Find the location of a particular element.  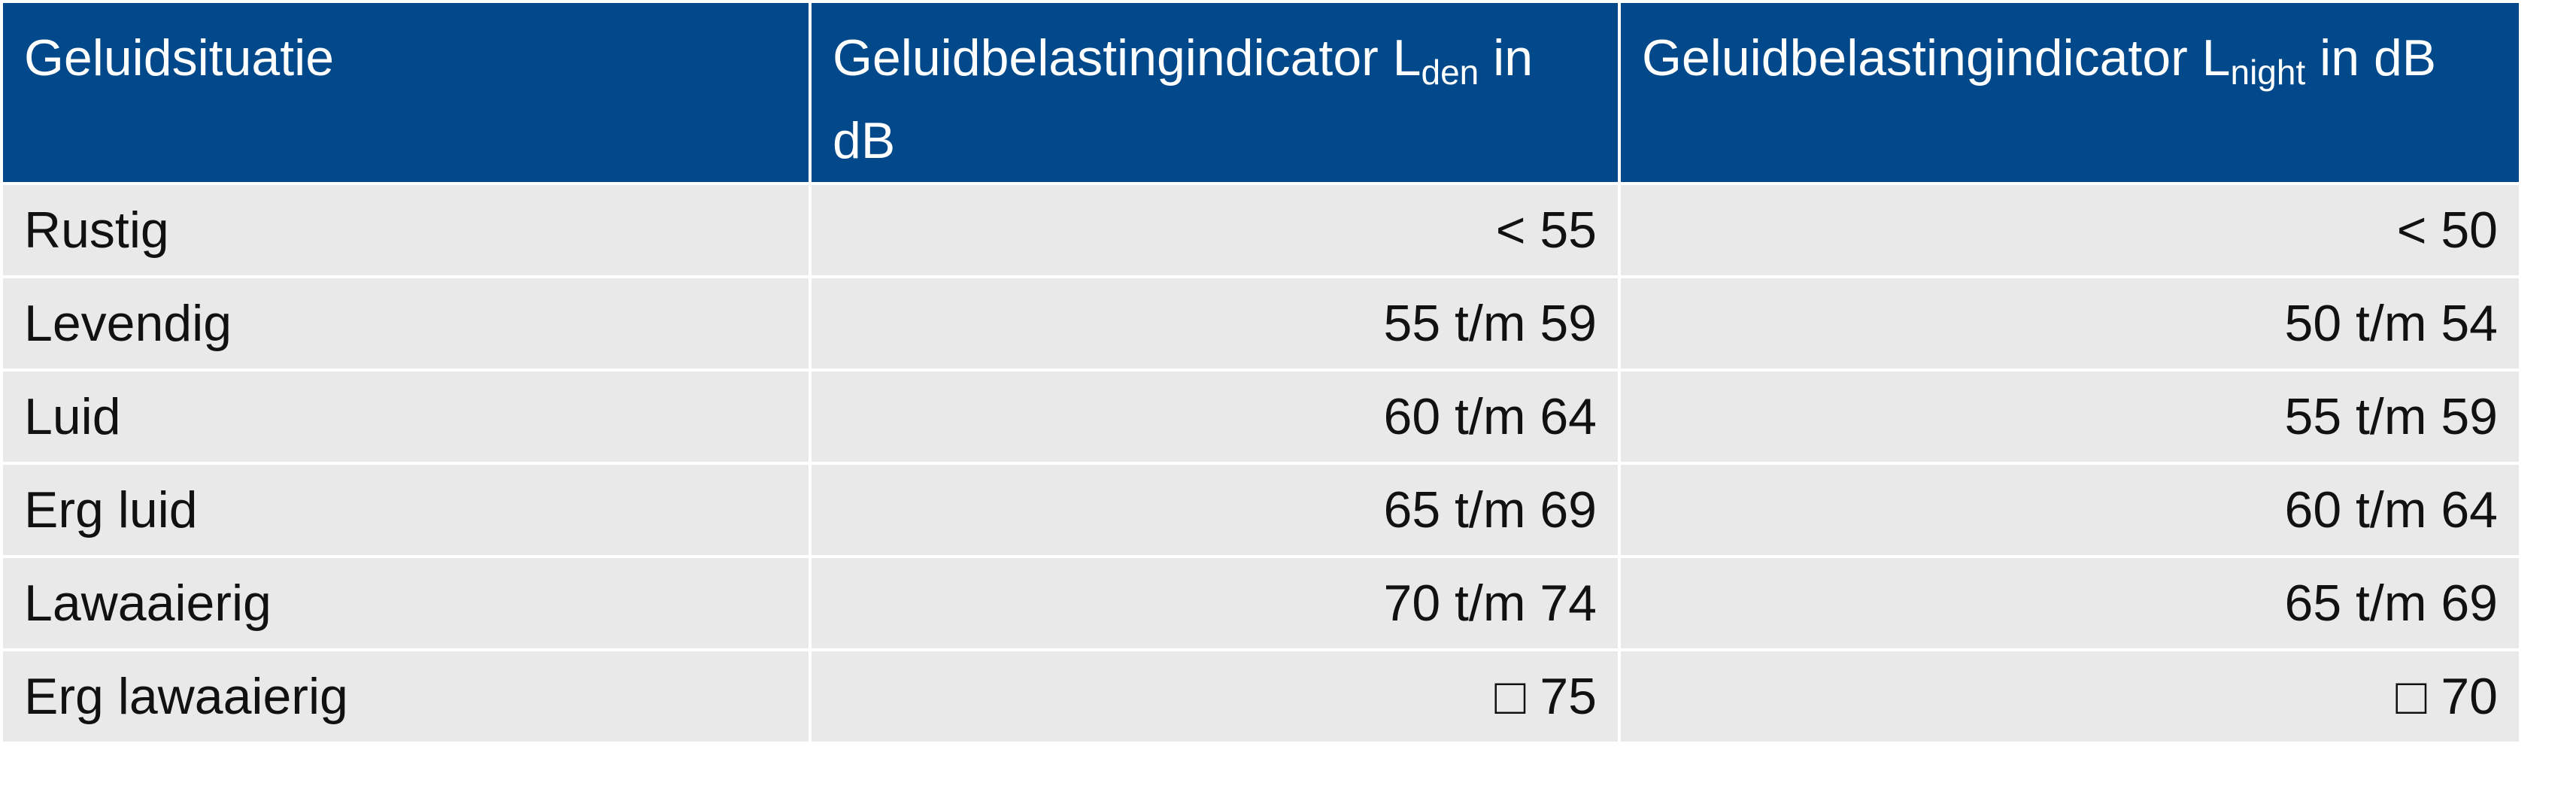

level-cell: < 50 is located at coordinates (2070, 230).